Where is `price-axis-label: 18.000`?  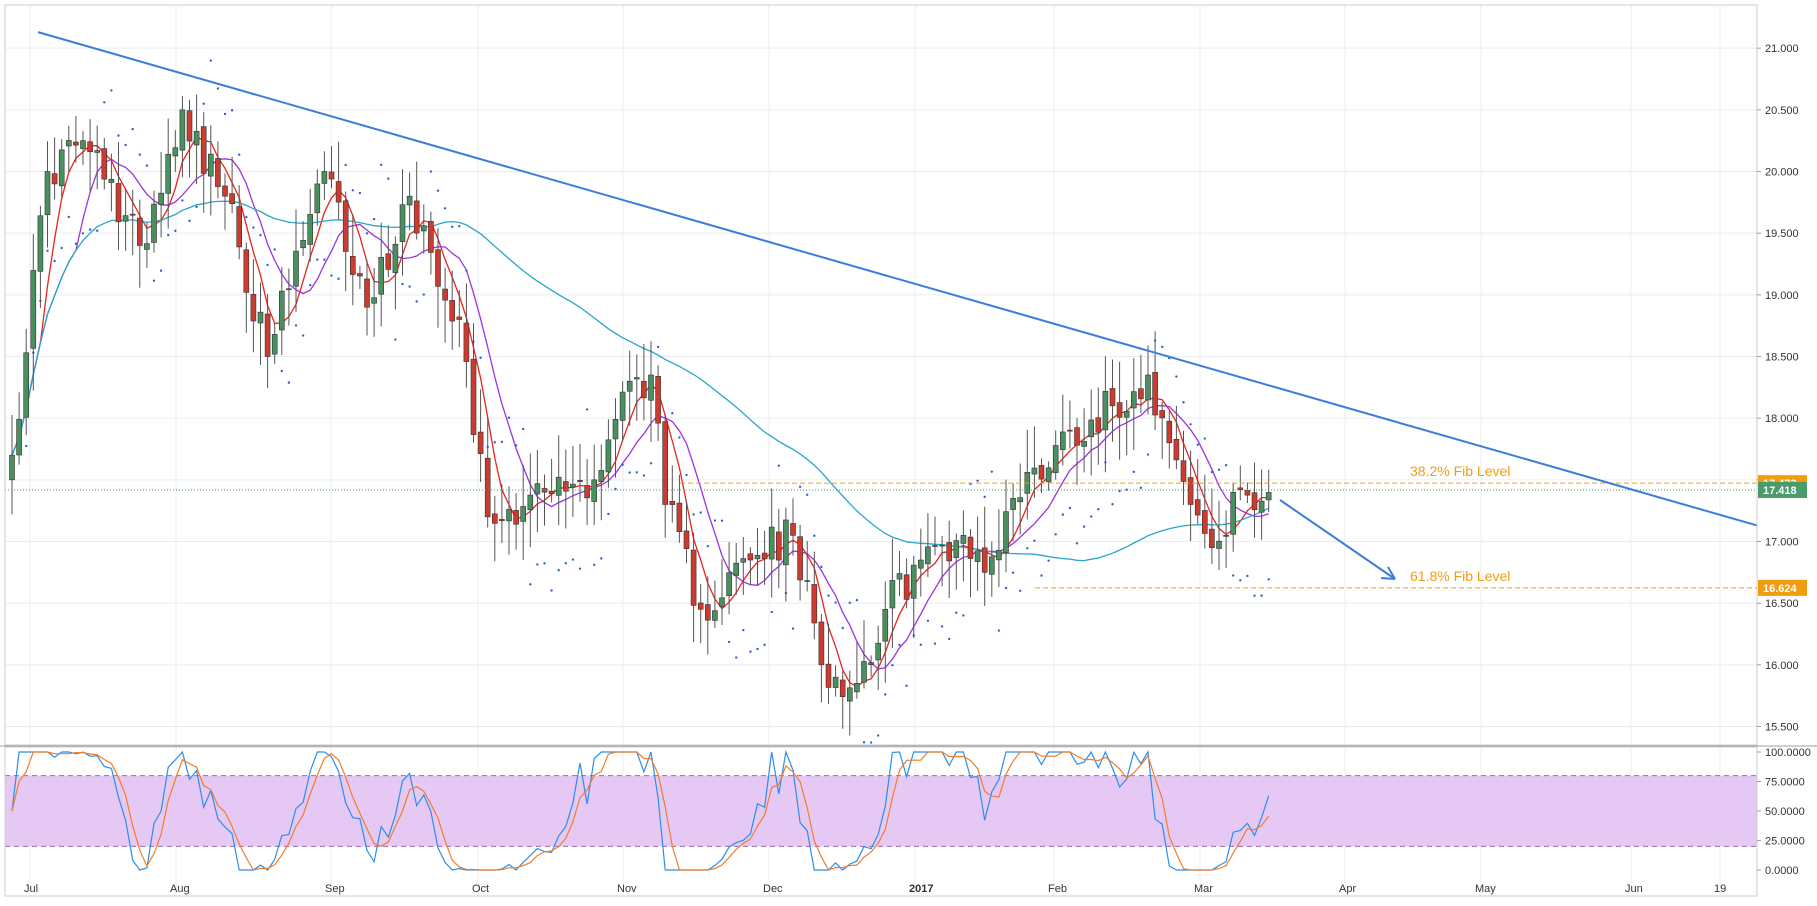
price-axis-label: 18.000 is located at coordinates (1782, 419).